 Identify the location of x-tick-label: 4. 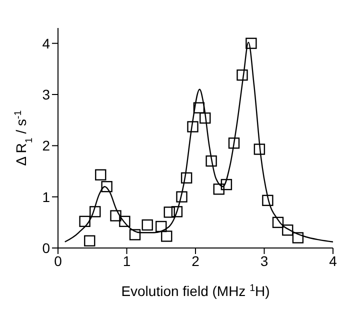
(333, 260).